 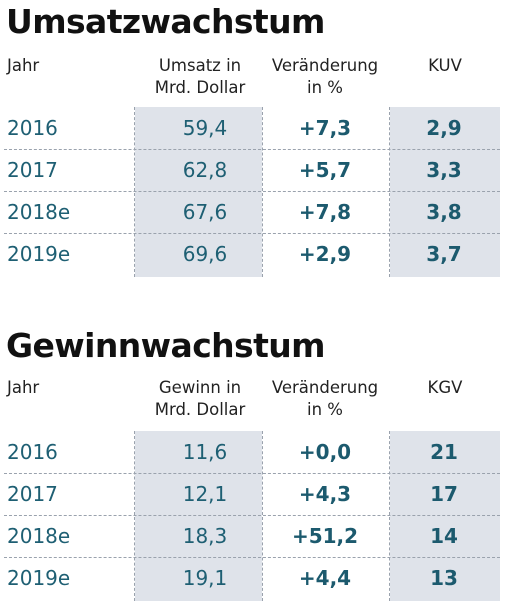 I want to click on section-title: Gewinnwachstum, so click(x=166, y=345).